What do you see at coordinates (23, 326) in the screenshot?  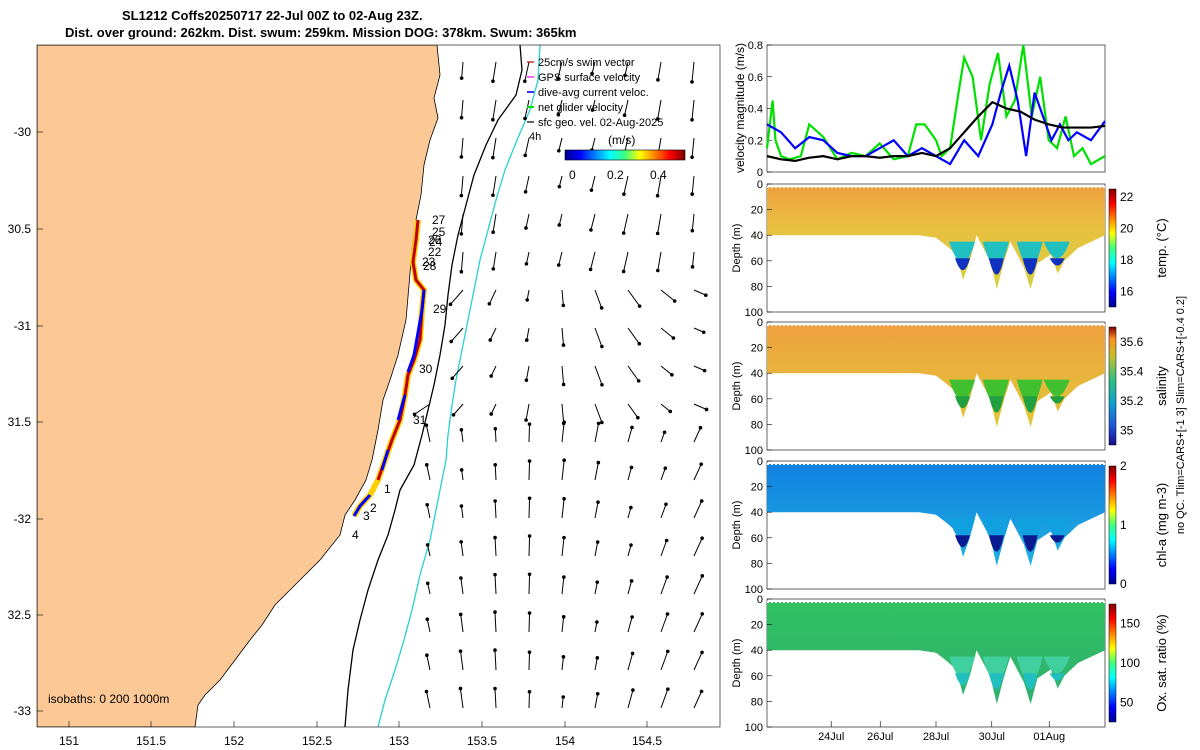 I see `map-ytick-label: -31` at bounding box center [23, 326].